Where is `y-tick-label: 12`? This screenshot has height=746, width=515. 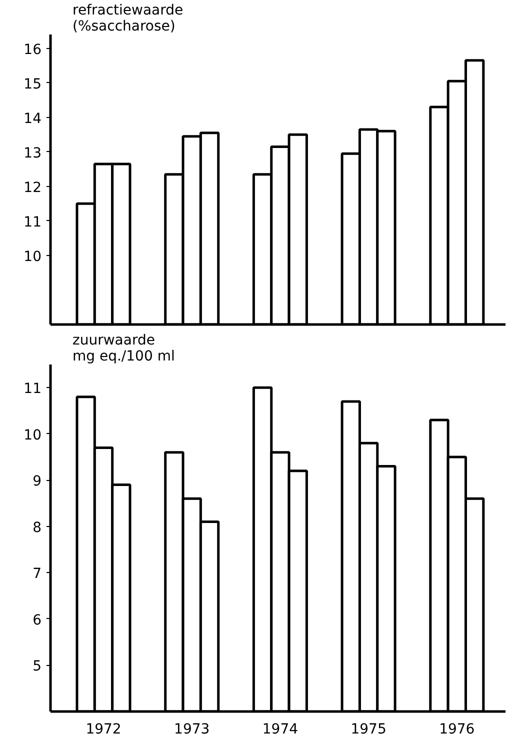 y-tick-label: 12 is located at coordinates (33, 188).